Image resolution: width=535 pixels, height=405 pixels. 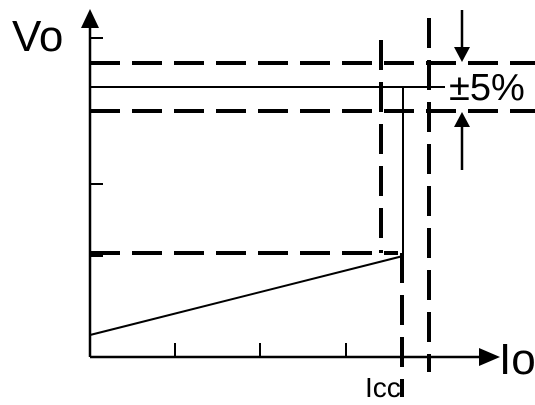 What do you see at coordinates (462, 90) in the screenshot?
I see `tolerance-indicator` at bounding box center [462, 90].